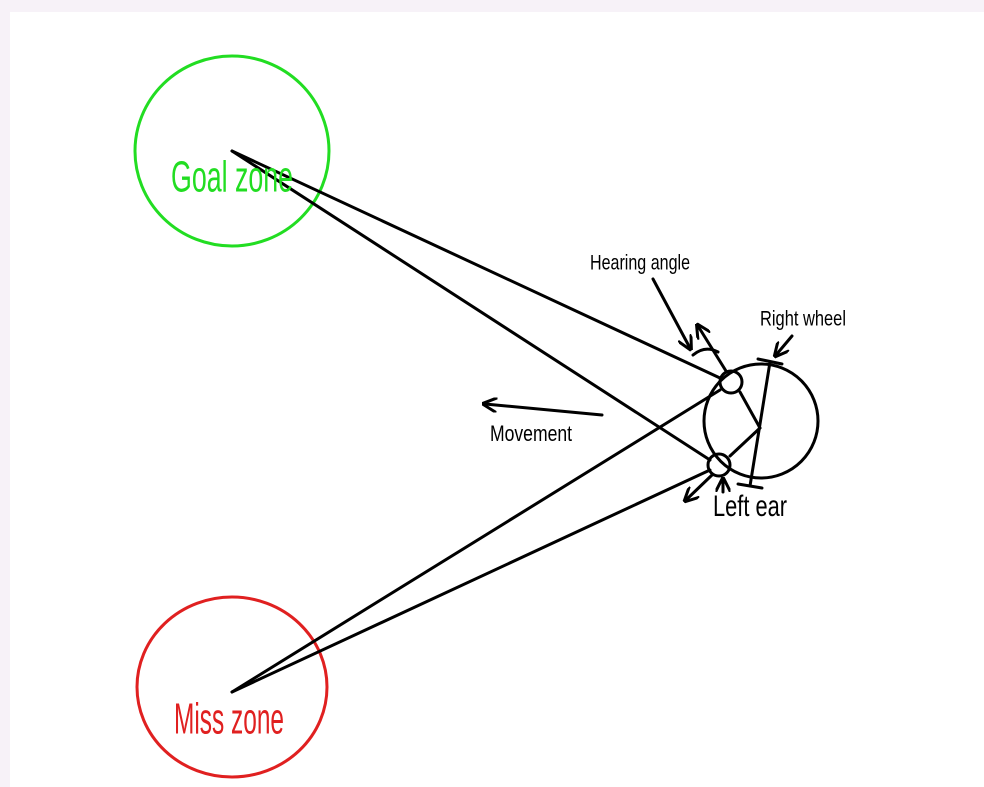 The image size is (984, 787). I want to click on hearing-angle-label: Hearing angle, so click(640, 263).